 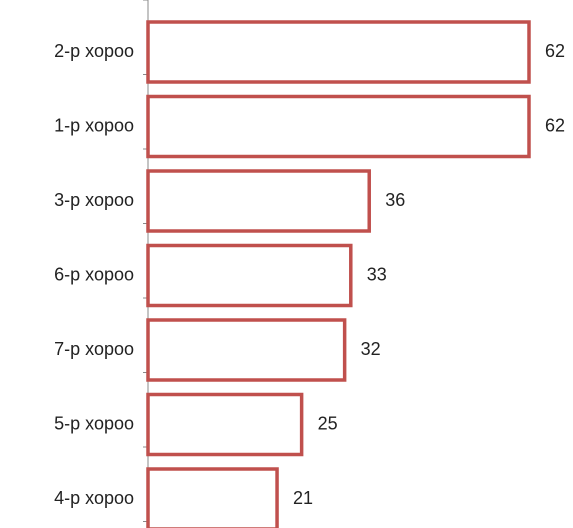 What do you see at coordinates (94, 200) in the screenshot?
I see `category-label: 3-р хороо` at bounding box center [94, 200].